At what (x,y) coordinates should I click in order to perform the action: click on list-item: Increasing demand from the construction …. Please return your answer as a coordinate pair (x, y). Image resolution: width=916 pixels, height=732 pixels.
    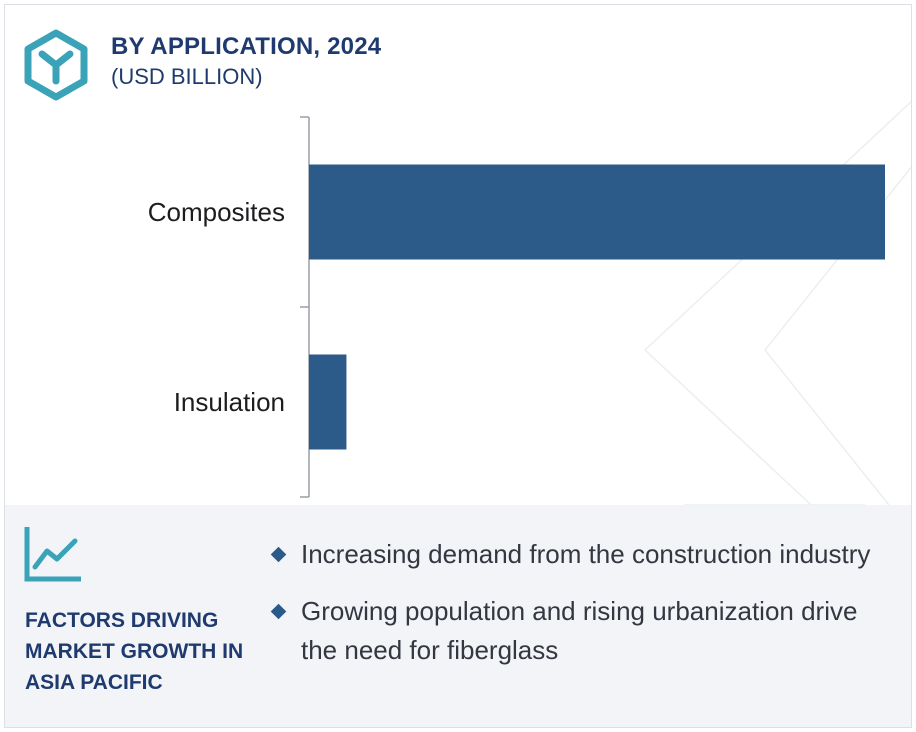
    Looking at the image, I should click on (582, 554).